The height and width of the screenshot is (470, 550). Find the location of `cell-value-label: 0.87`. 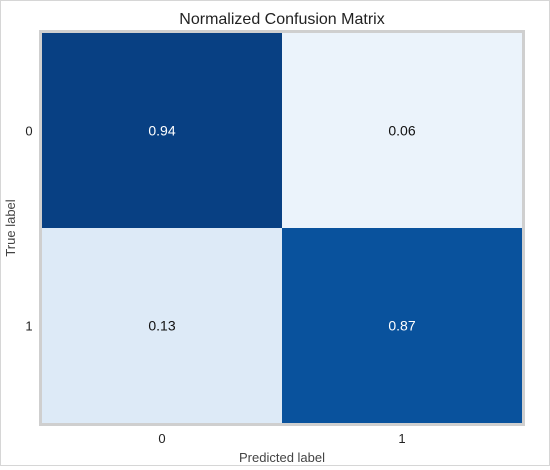

cell-value-label: 0.87 is located at coordinates (401, 326).